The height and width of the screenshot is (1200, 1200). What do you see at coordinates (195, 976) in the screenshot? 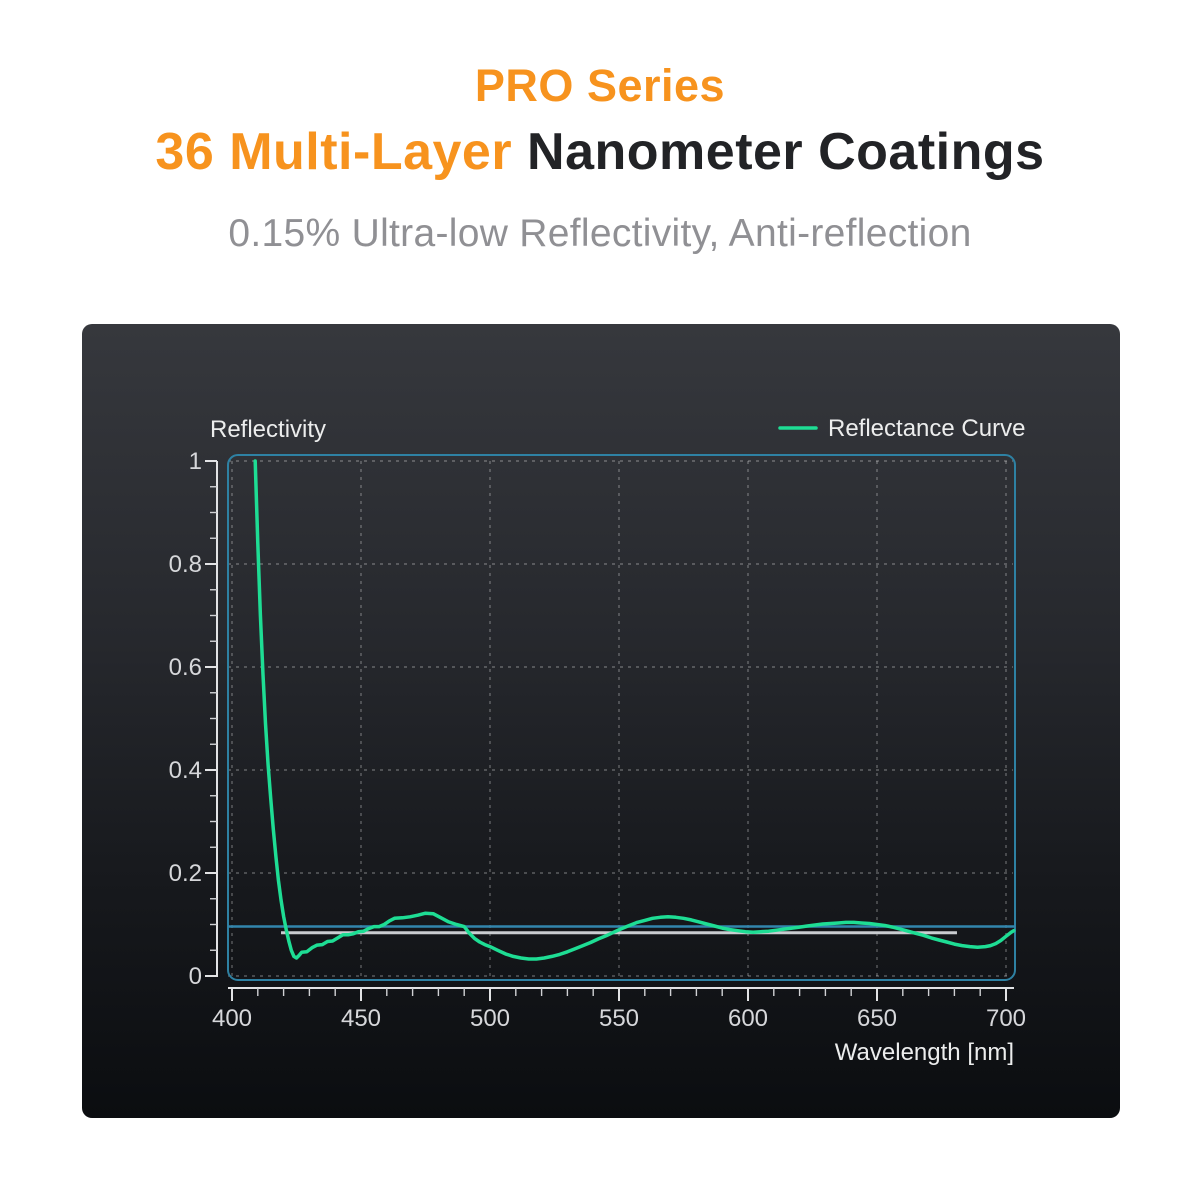
I see `y-tick-label: 0` at bounding box center [195, 976].